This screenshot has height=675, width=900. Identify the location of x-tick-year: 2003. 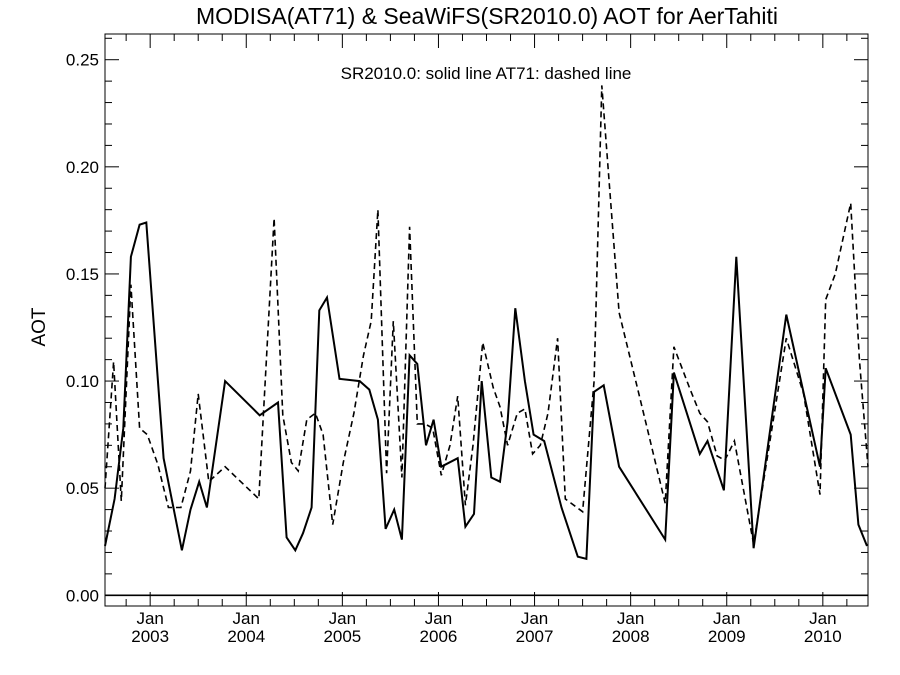
(150, 636).